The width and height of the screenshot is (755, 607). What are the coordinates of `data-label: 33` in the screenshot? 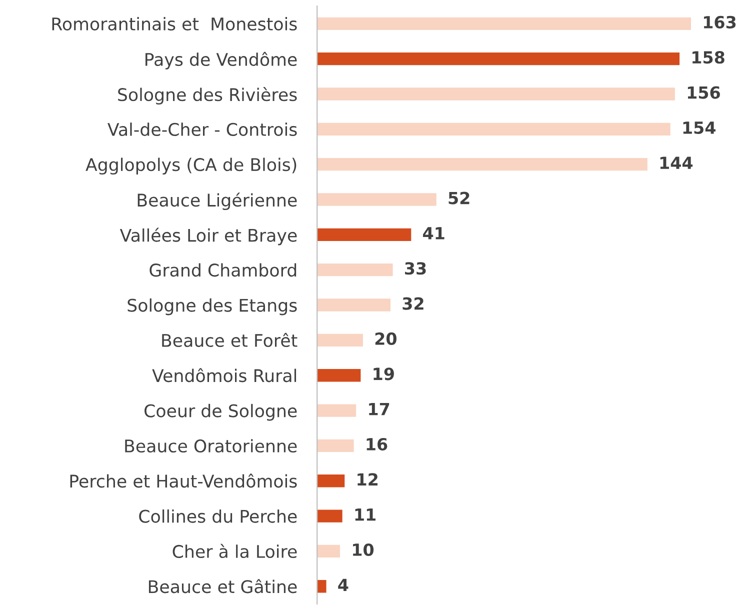 It's located at (415, 268).